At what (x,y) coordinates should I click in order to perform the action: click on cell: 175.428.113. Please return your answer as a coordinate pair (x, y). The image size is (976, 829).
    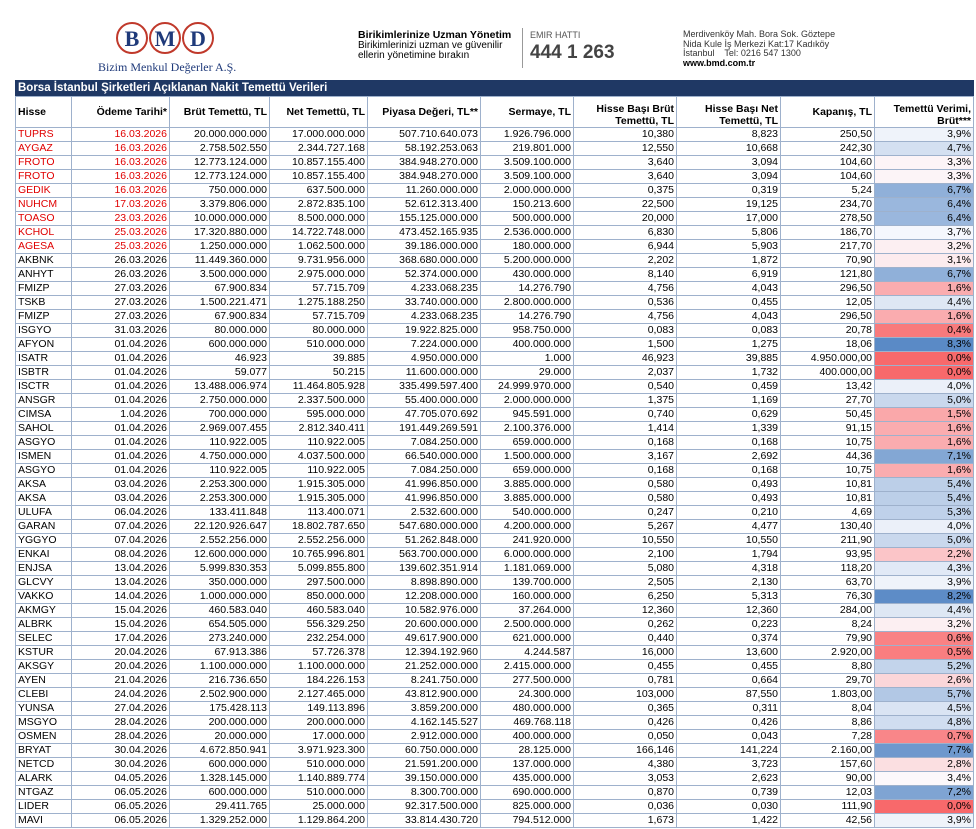
    Looking at the image, I should click on (219, 708).